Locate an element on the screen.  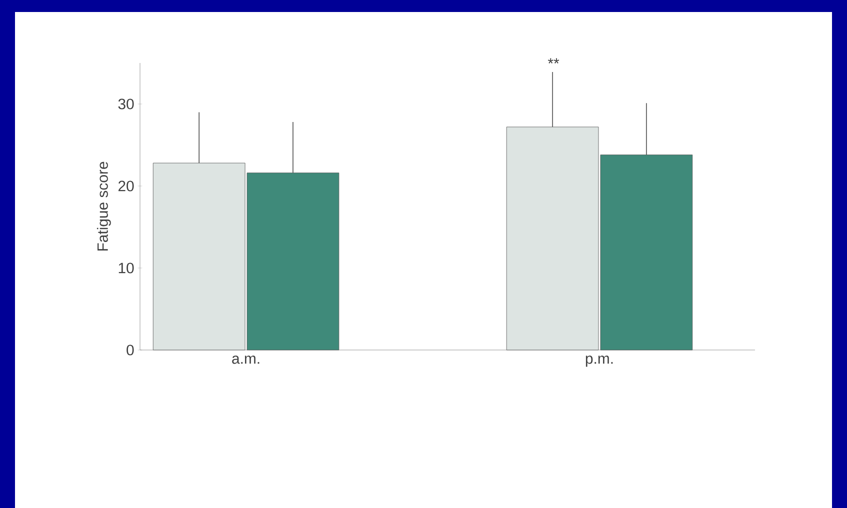
annotation: ** is located at coordinates (554, 61).